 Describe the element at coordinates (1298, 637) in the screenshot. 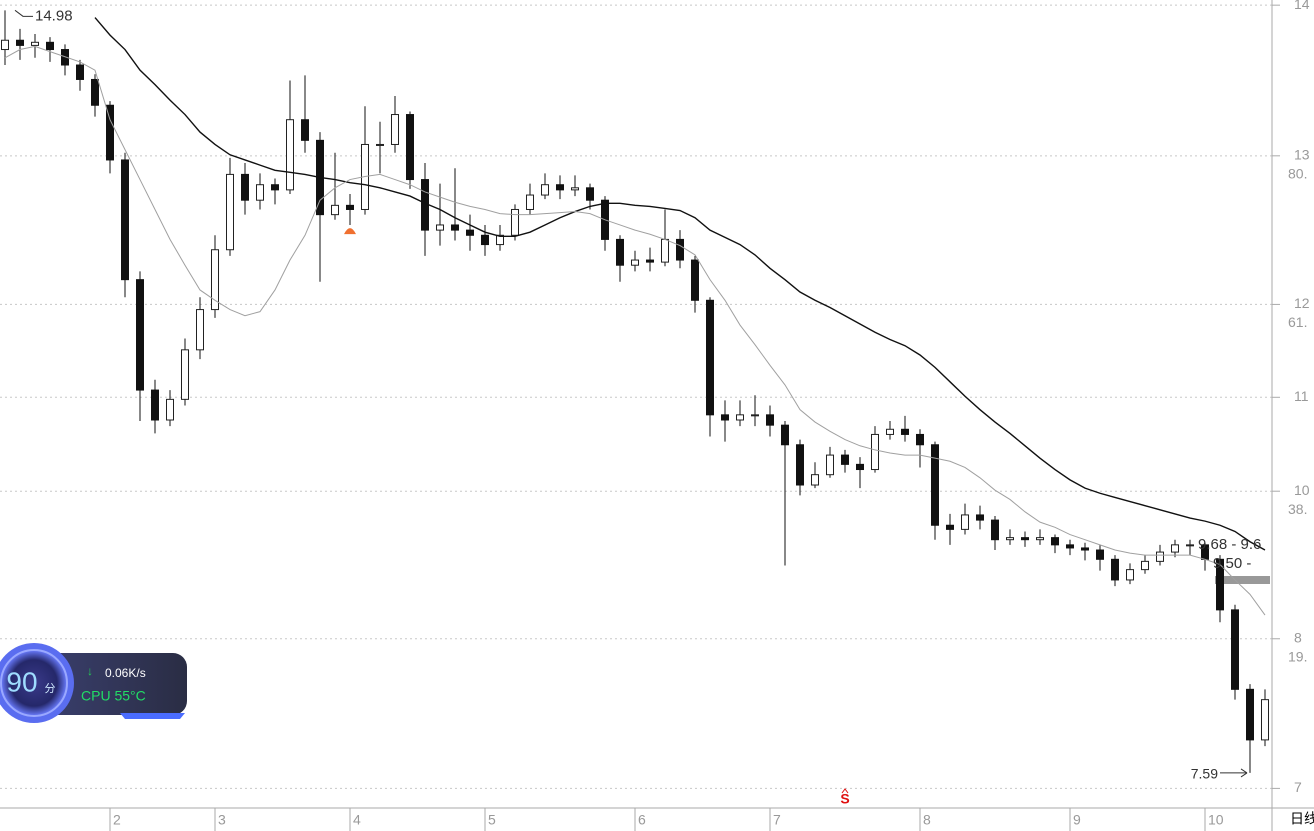

I see `y-tick-label: 8` at that location.